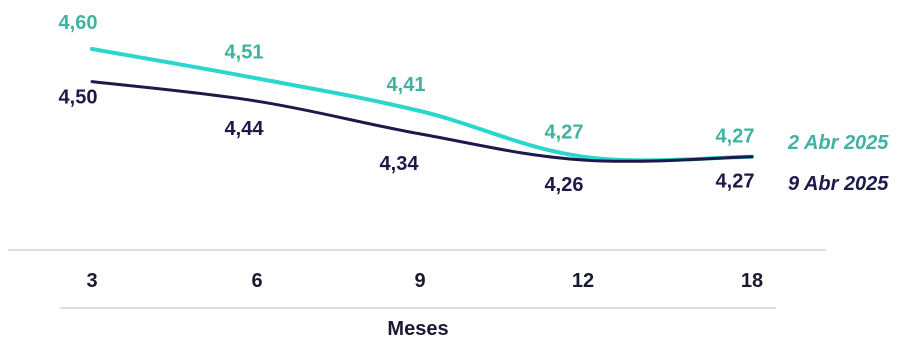 The image size is (918, 342). What do you see at coordinates (583, 281) in the screenshot?
I see `x-tick-label-12: 12` at bounding box center [583, 281].